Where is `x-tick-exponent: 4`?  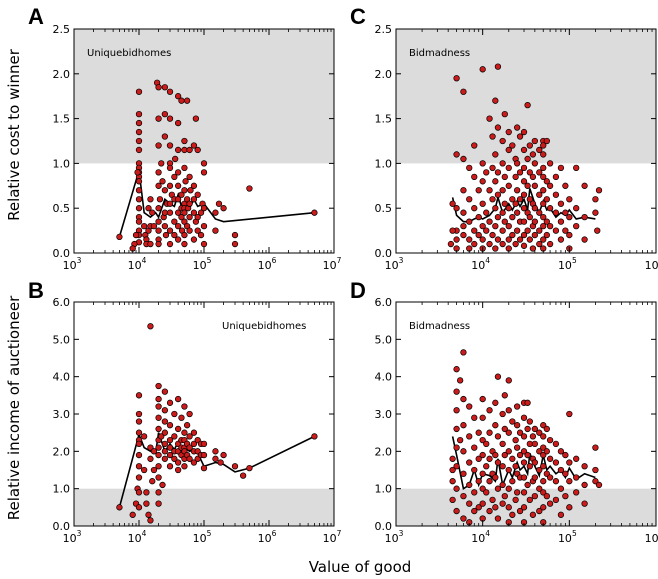 x-tick-exponent: 4 is located at coordinates (144, 260).